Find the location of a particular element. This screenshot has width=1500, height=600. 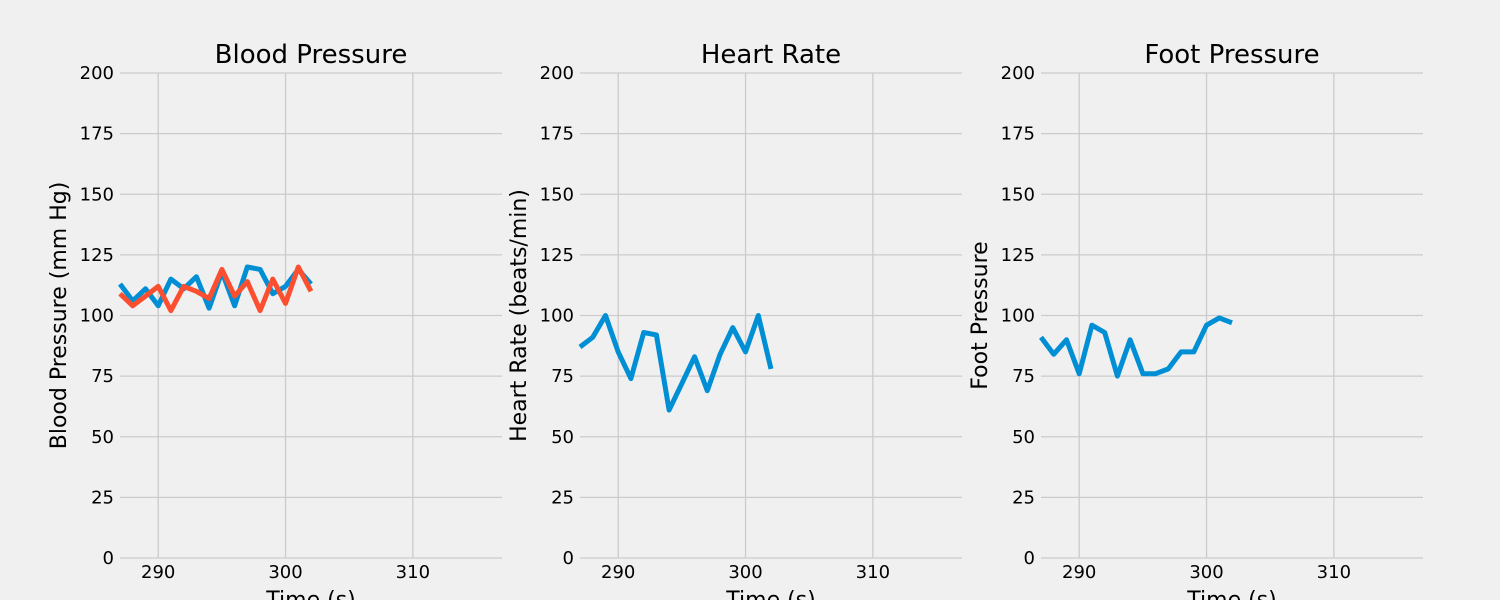

y-axis-label: Foot Pressure is located at coordinates (980, 315).